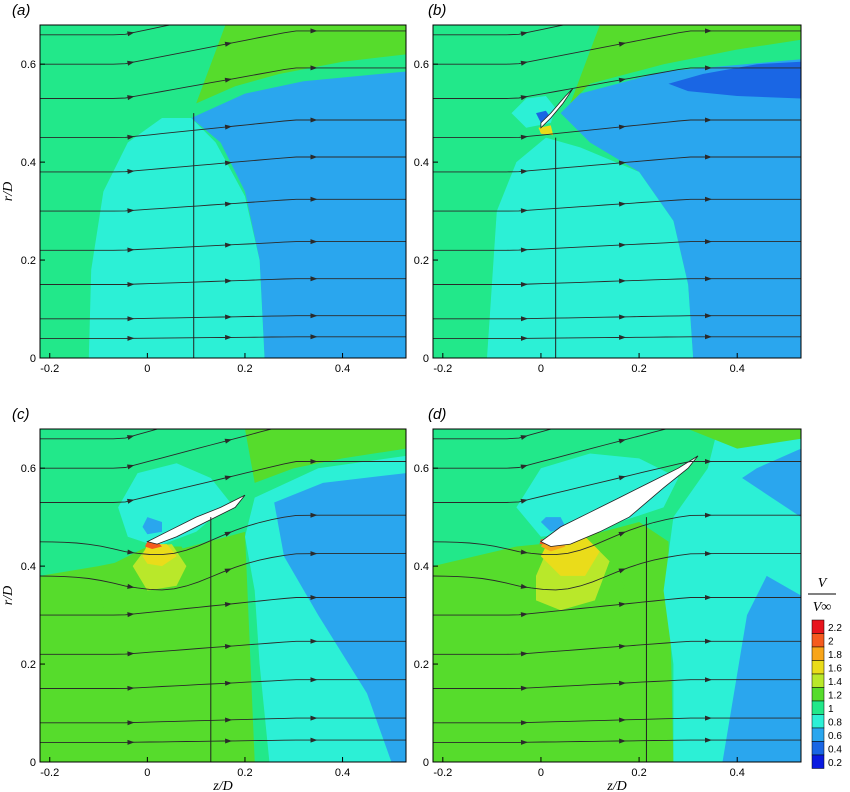 The width and height of the screenshot is (850, 792). I want to click on colorbar-tick-label: 1, so click(831, 709).